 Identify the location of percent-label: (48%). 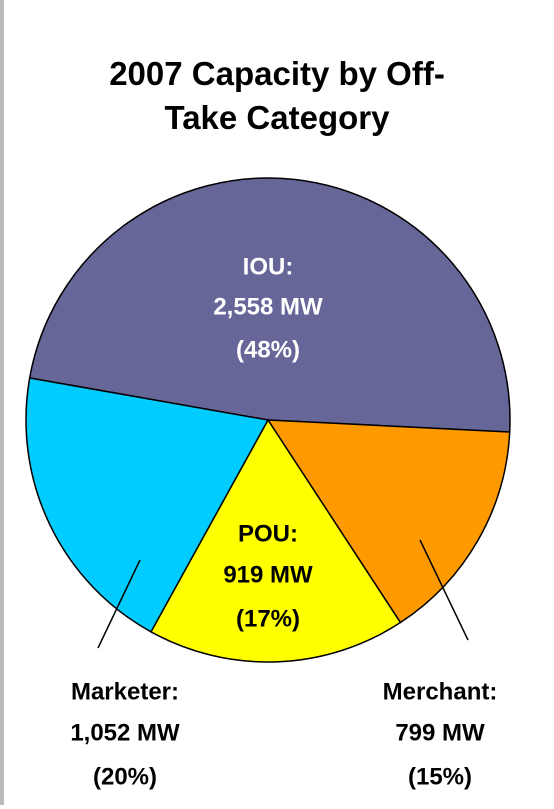
(268, 349).